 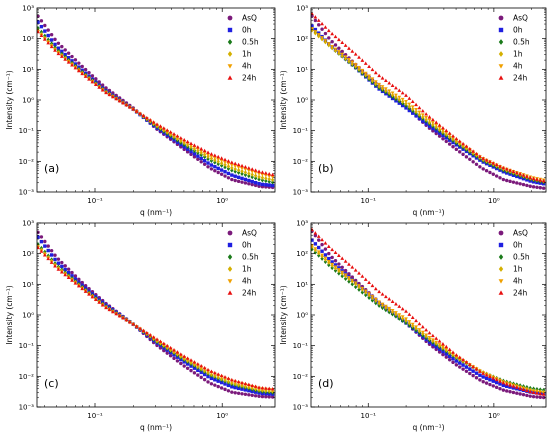 What do you see at coordinates (302, 39) in the screenshot?
I see `y-tick-label: 10²` at bounding box center [302, 39].